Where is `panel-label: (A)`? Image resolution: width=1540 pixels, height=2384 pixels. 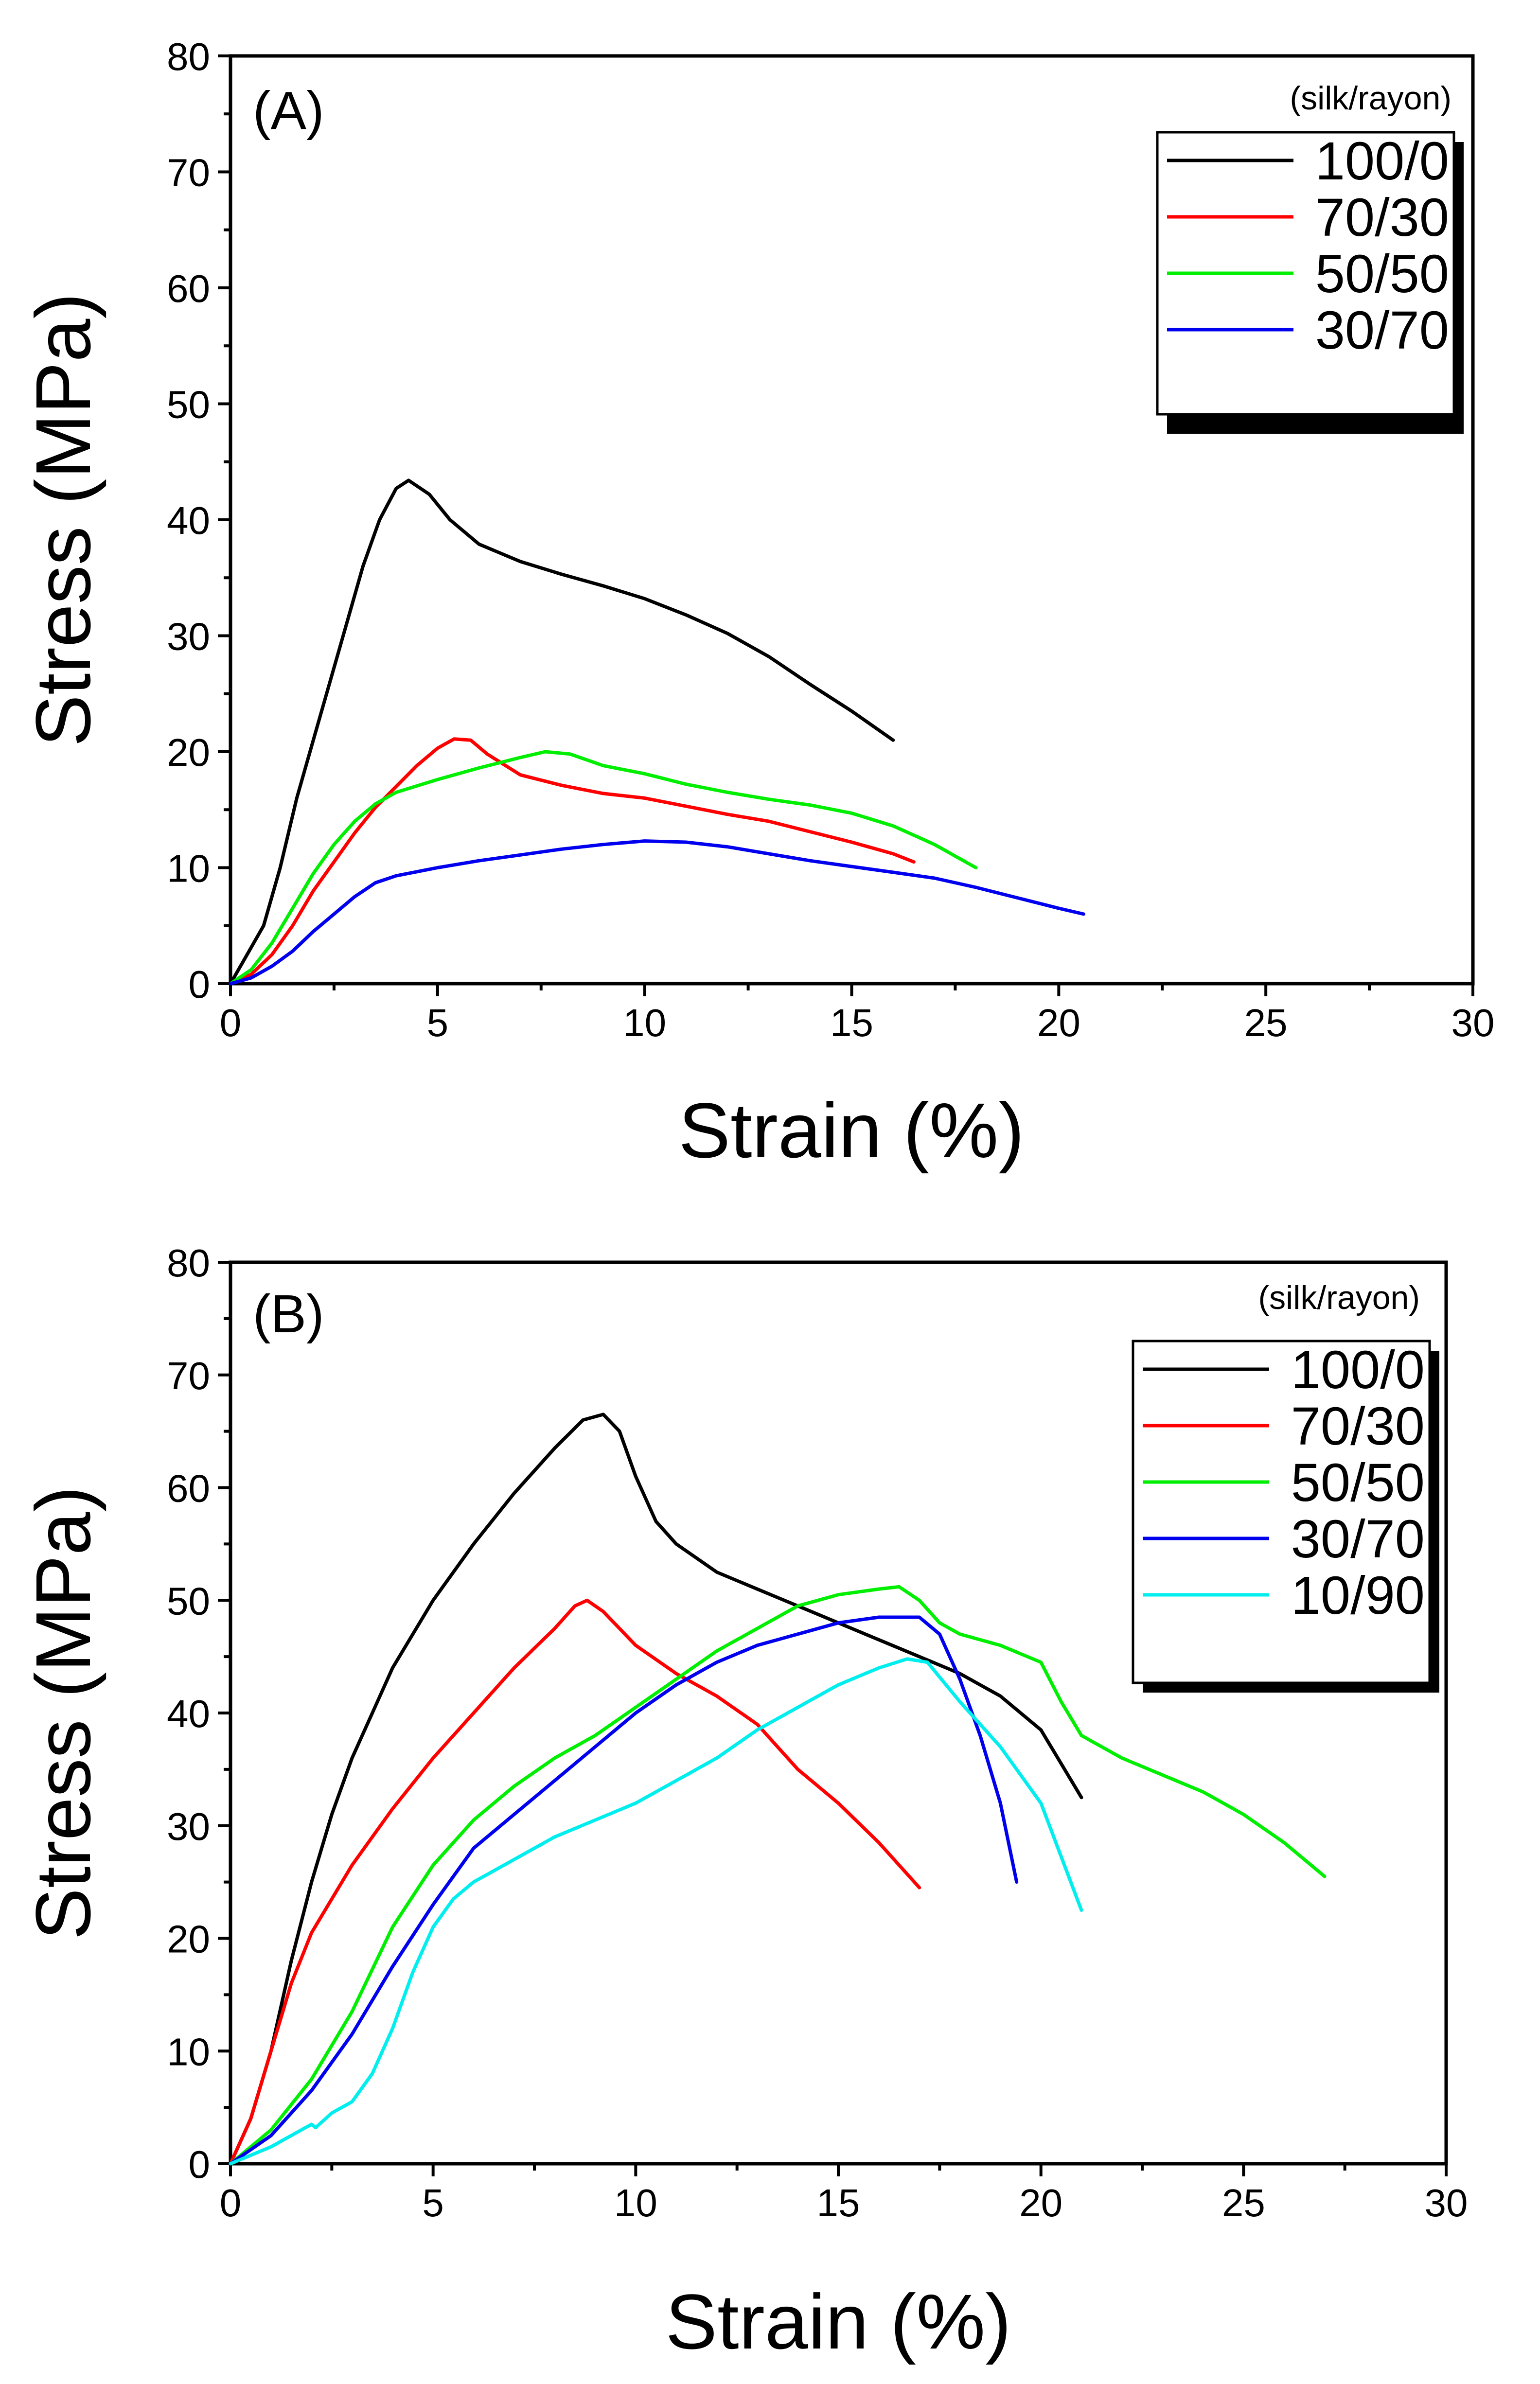 panel-label: (A) is located at coordinates (288, 111).